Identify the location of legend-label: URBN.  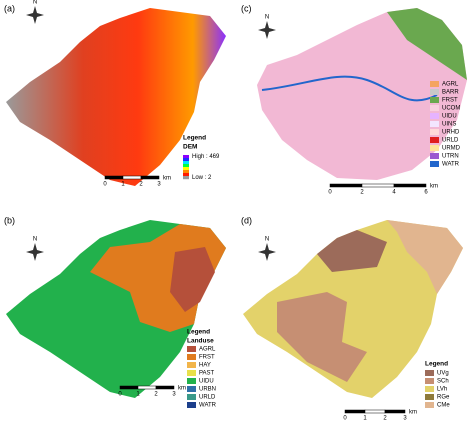
(207, 390).